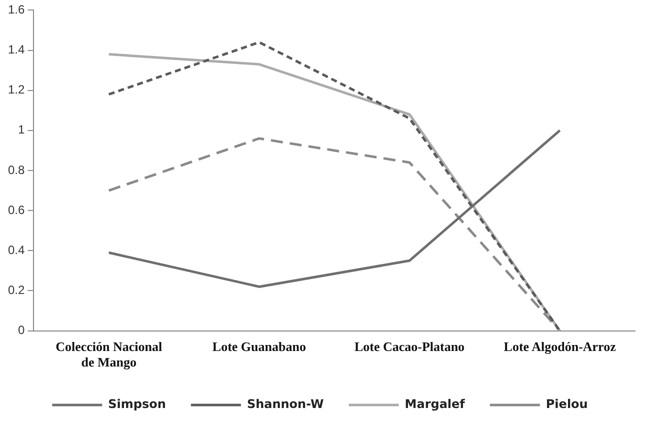  What do you see at coordinates (409, 346) in the screenshot?
I see `x-tick-label: Lote Cacao-Platano` at bounding box center [409, 346].